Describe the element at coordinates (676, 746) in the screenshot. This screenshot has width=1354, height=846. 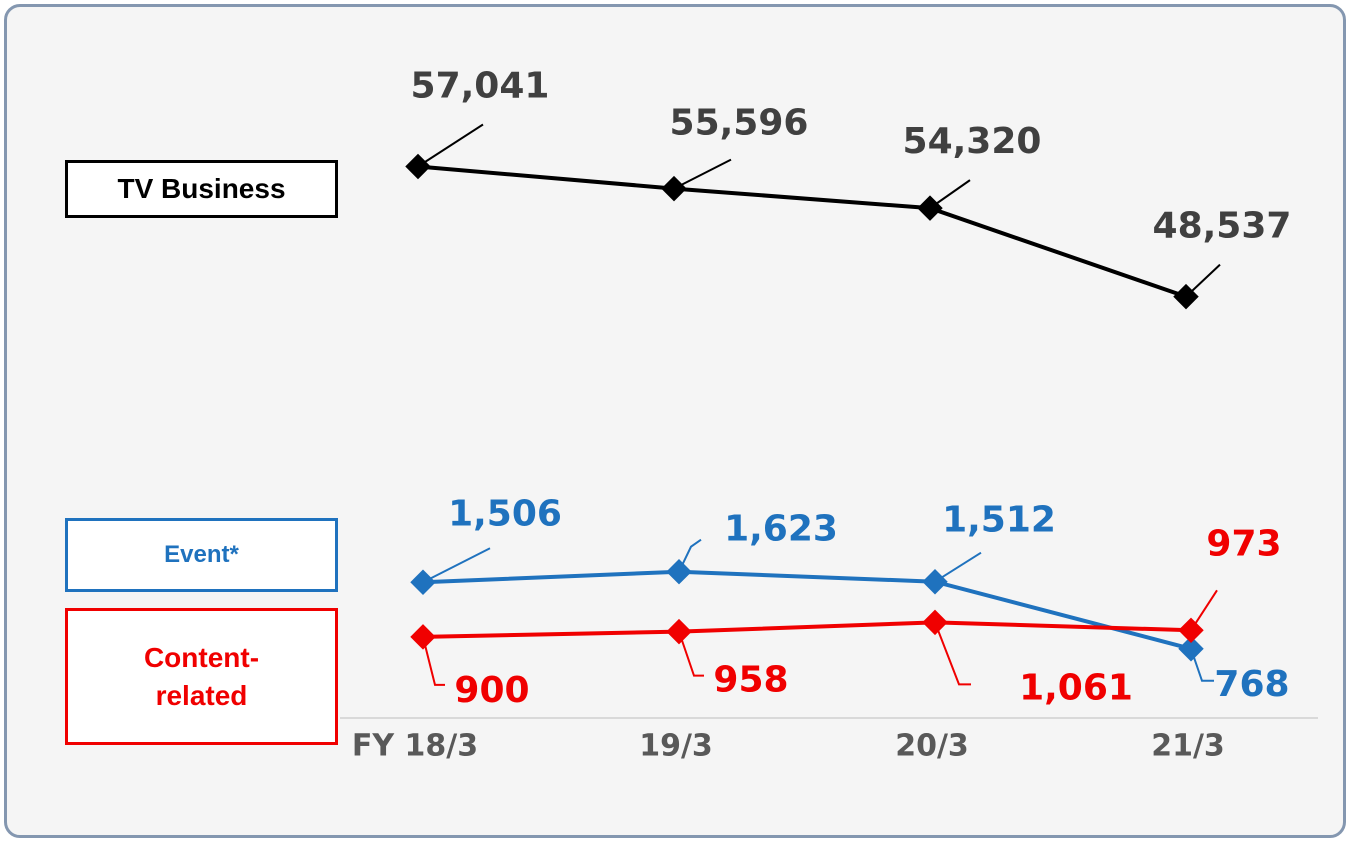
I see `x-tick-label: 19/3` at that location.